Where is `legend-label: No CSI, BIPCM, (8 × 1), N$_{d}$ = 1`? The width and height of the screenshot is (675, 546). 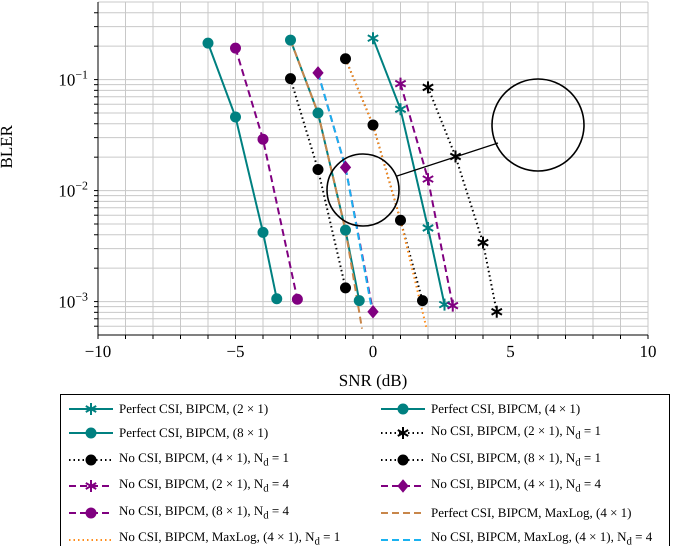 legend-label: No CSI, BIPCM, (8 × 1), N$_{d}$ = 1 is located at coordinates (516, 459).